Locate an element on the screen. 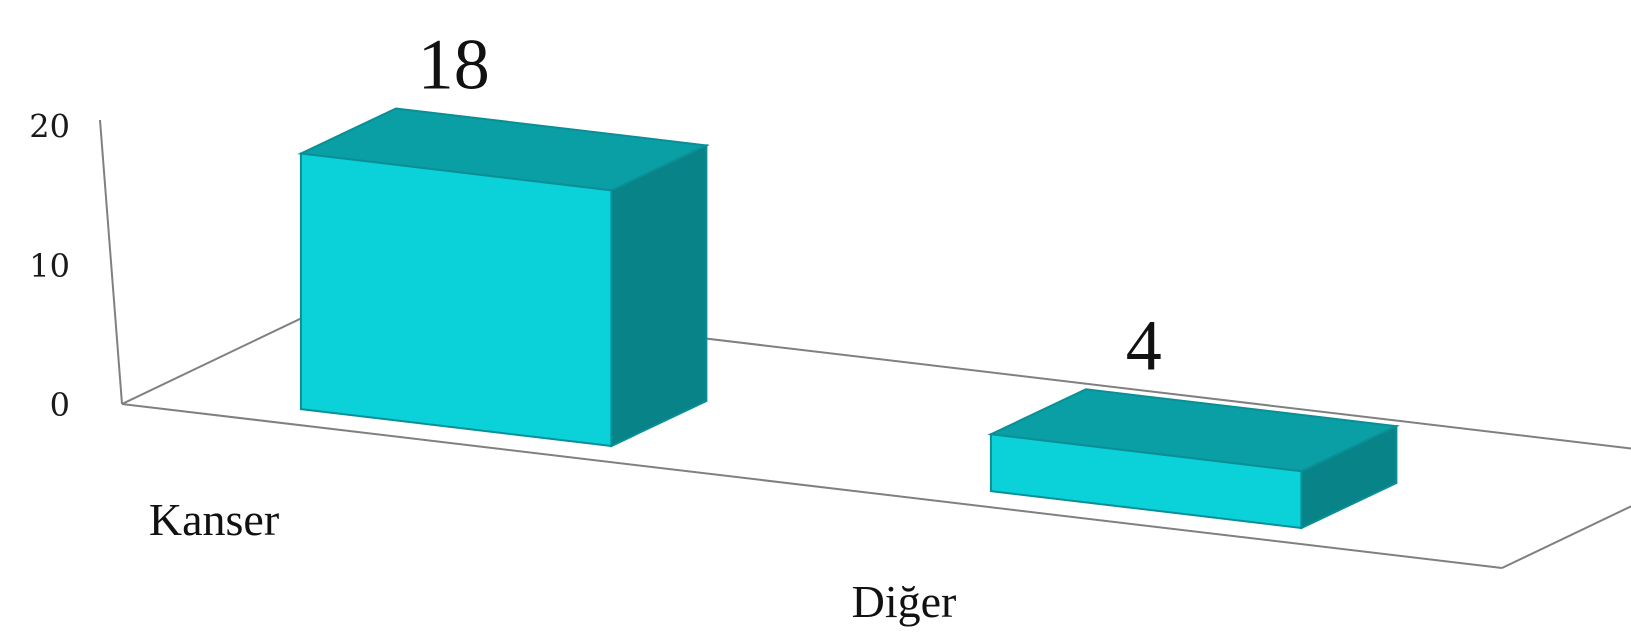 Image resolution: width=1631 pixels, height=639 pixels. data-label: 18 is located at coordinates (454, 65).